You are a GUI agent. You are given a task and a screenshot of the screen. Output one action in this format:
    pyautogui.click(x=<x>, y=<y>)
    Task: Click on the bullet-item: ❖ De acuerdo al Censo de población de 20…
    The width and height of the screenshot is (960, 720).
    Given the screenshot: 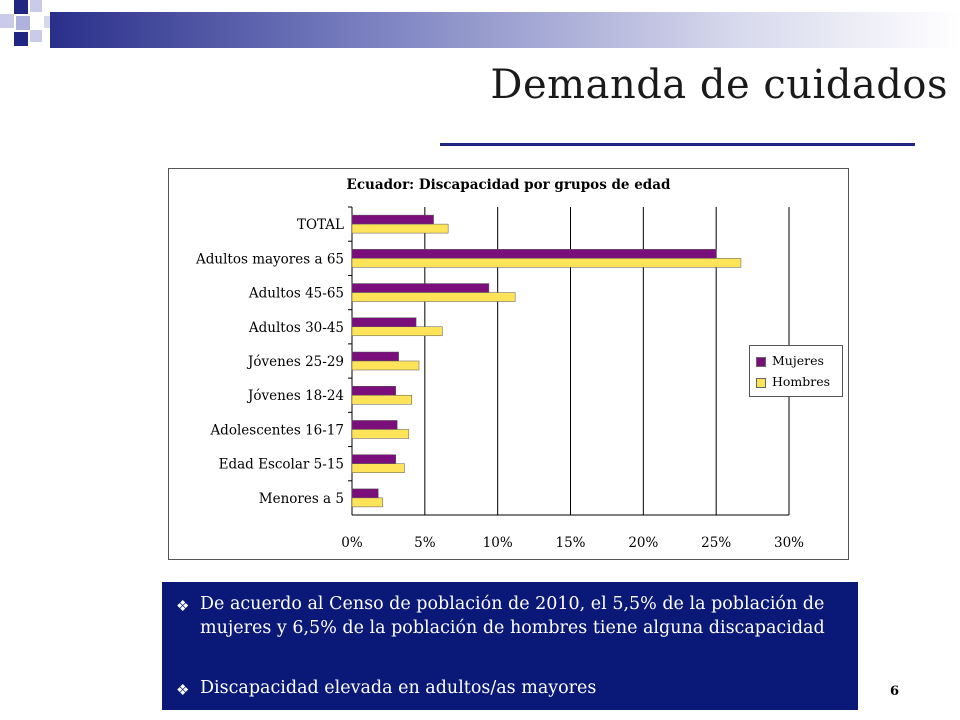 What is the action you would take?
    pyautogui.click(x=508, y=616)
    